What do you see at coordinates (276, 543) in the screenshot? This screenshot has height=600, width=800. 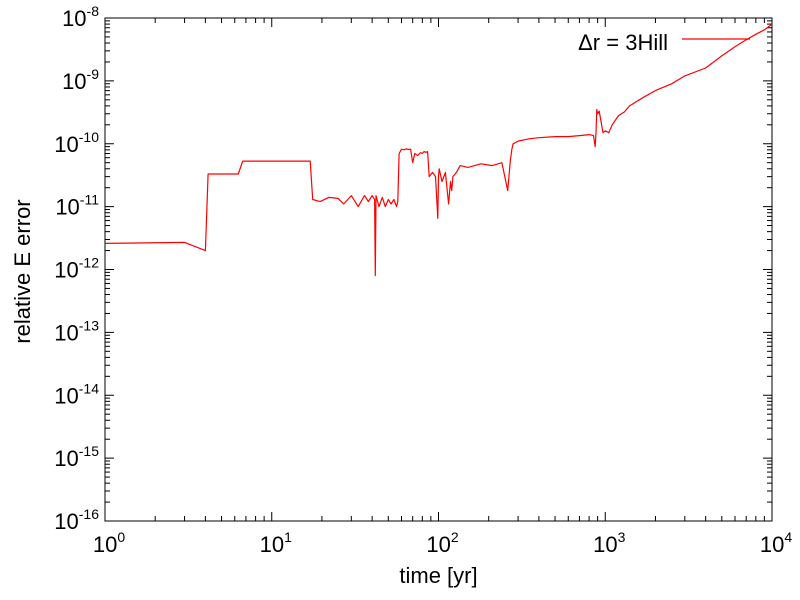 I see `x-tick-label: 10¹` at bounding box center [276, 543].